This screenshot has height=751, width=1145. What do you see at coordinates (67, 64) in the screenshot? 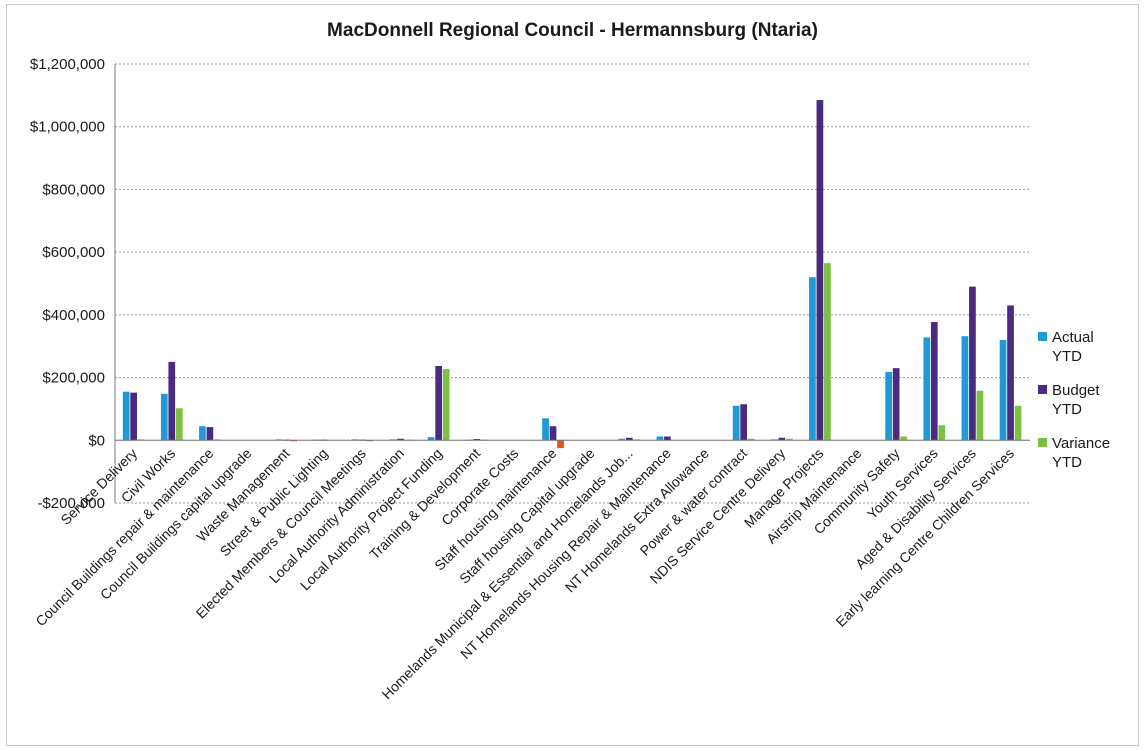
I see `y-tick-label: $1,200,000` at bounding box center [67, 64].